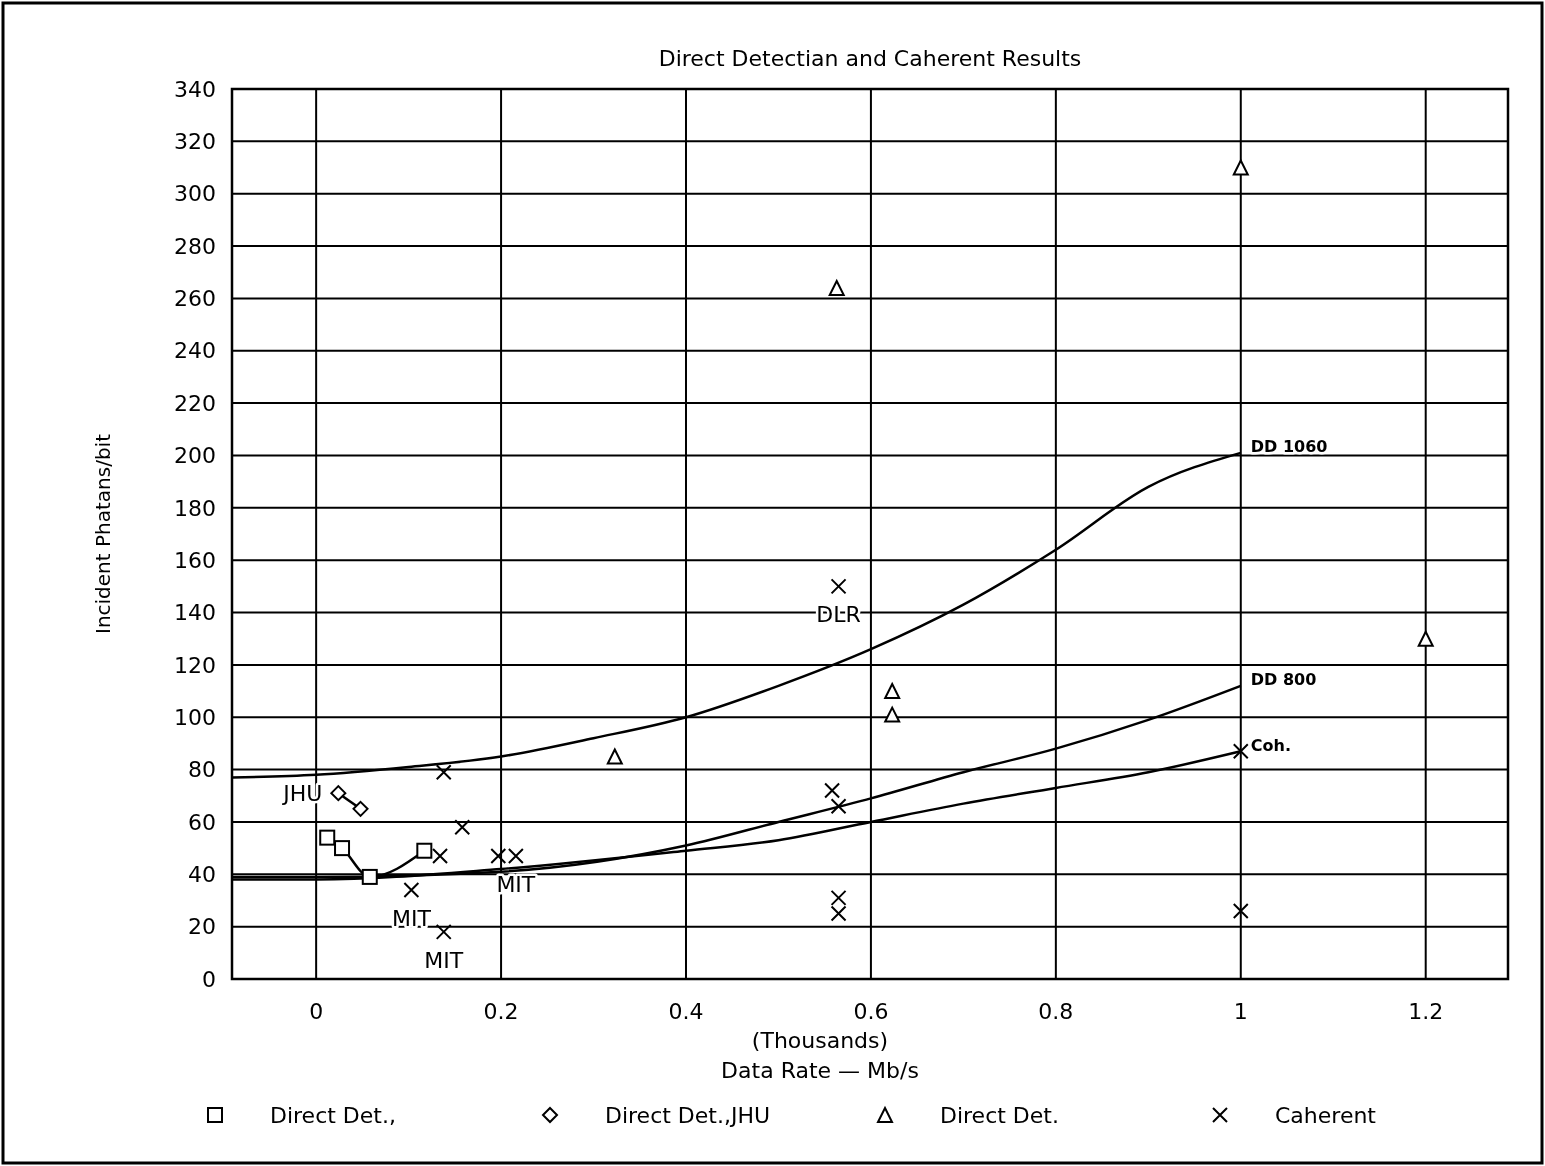  Describe the element at coordinates (195, 89) in the screenshot. I see `y-tick-label: 340` at that location.